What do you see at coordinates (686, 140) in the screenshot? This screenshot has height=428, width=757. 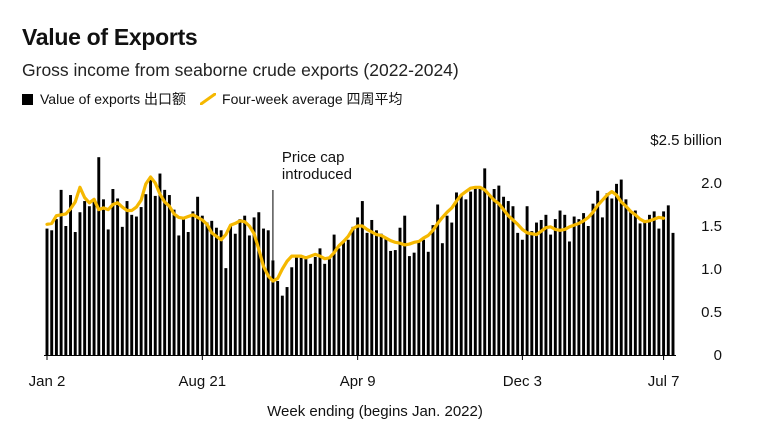 I see `y-tick-label: $2.5 billion` at bounding box center [686, 140].